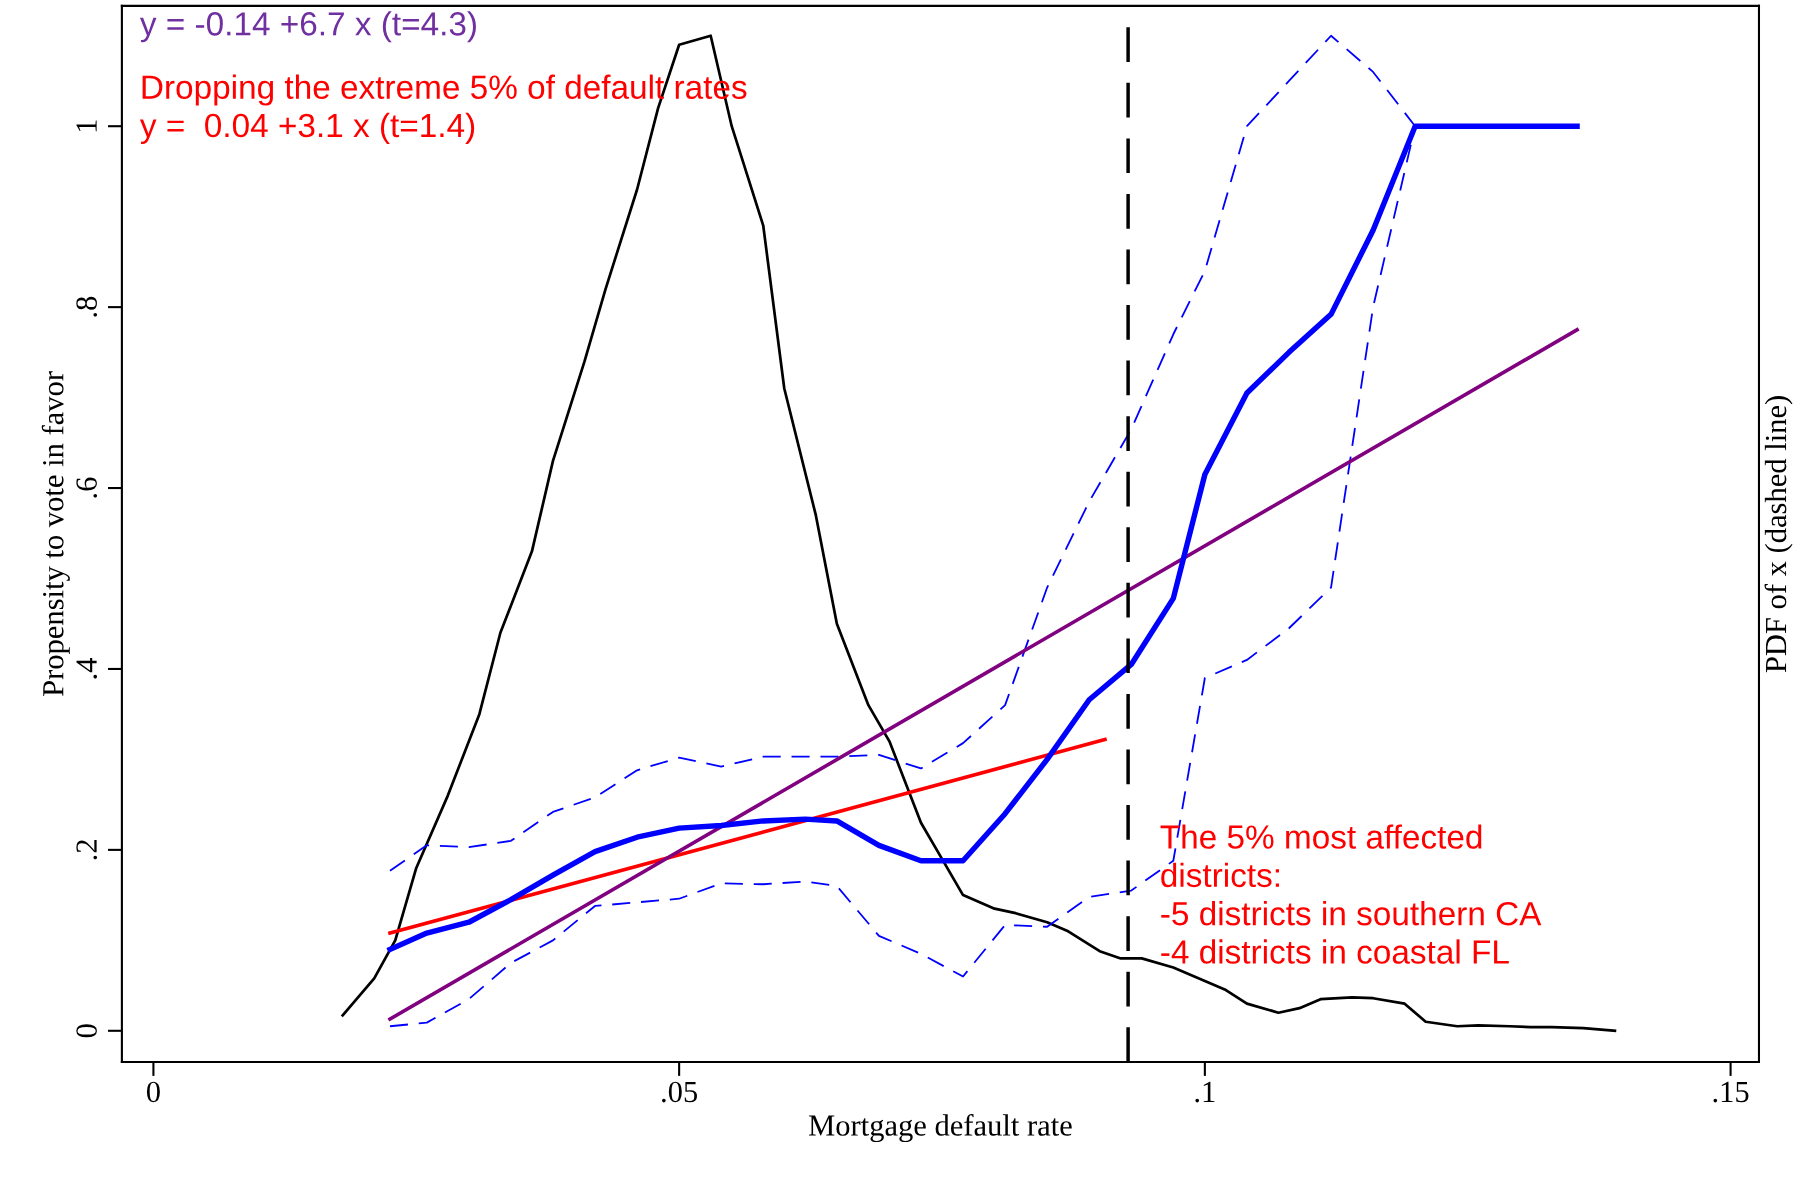  I want to click on x-tick-label: .15, so click(1731, 1092).